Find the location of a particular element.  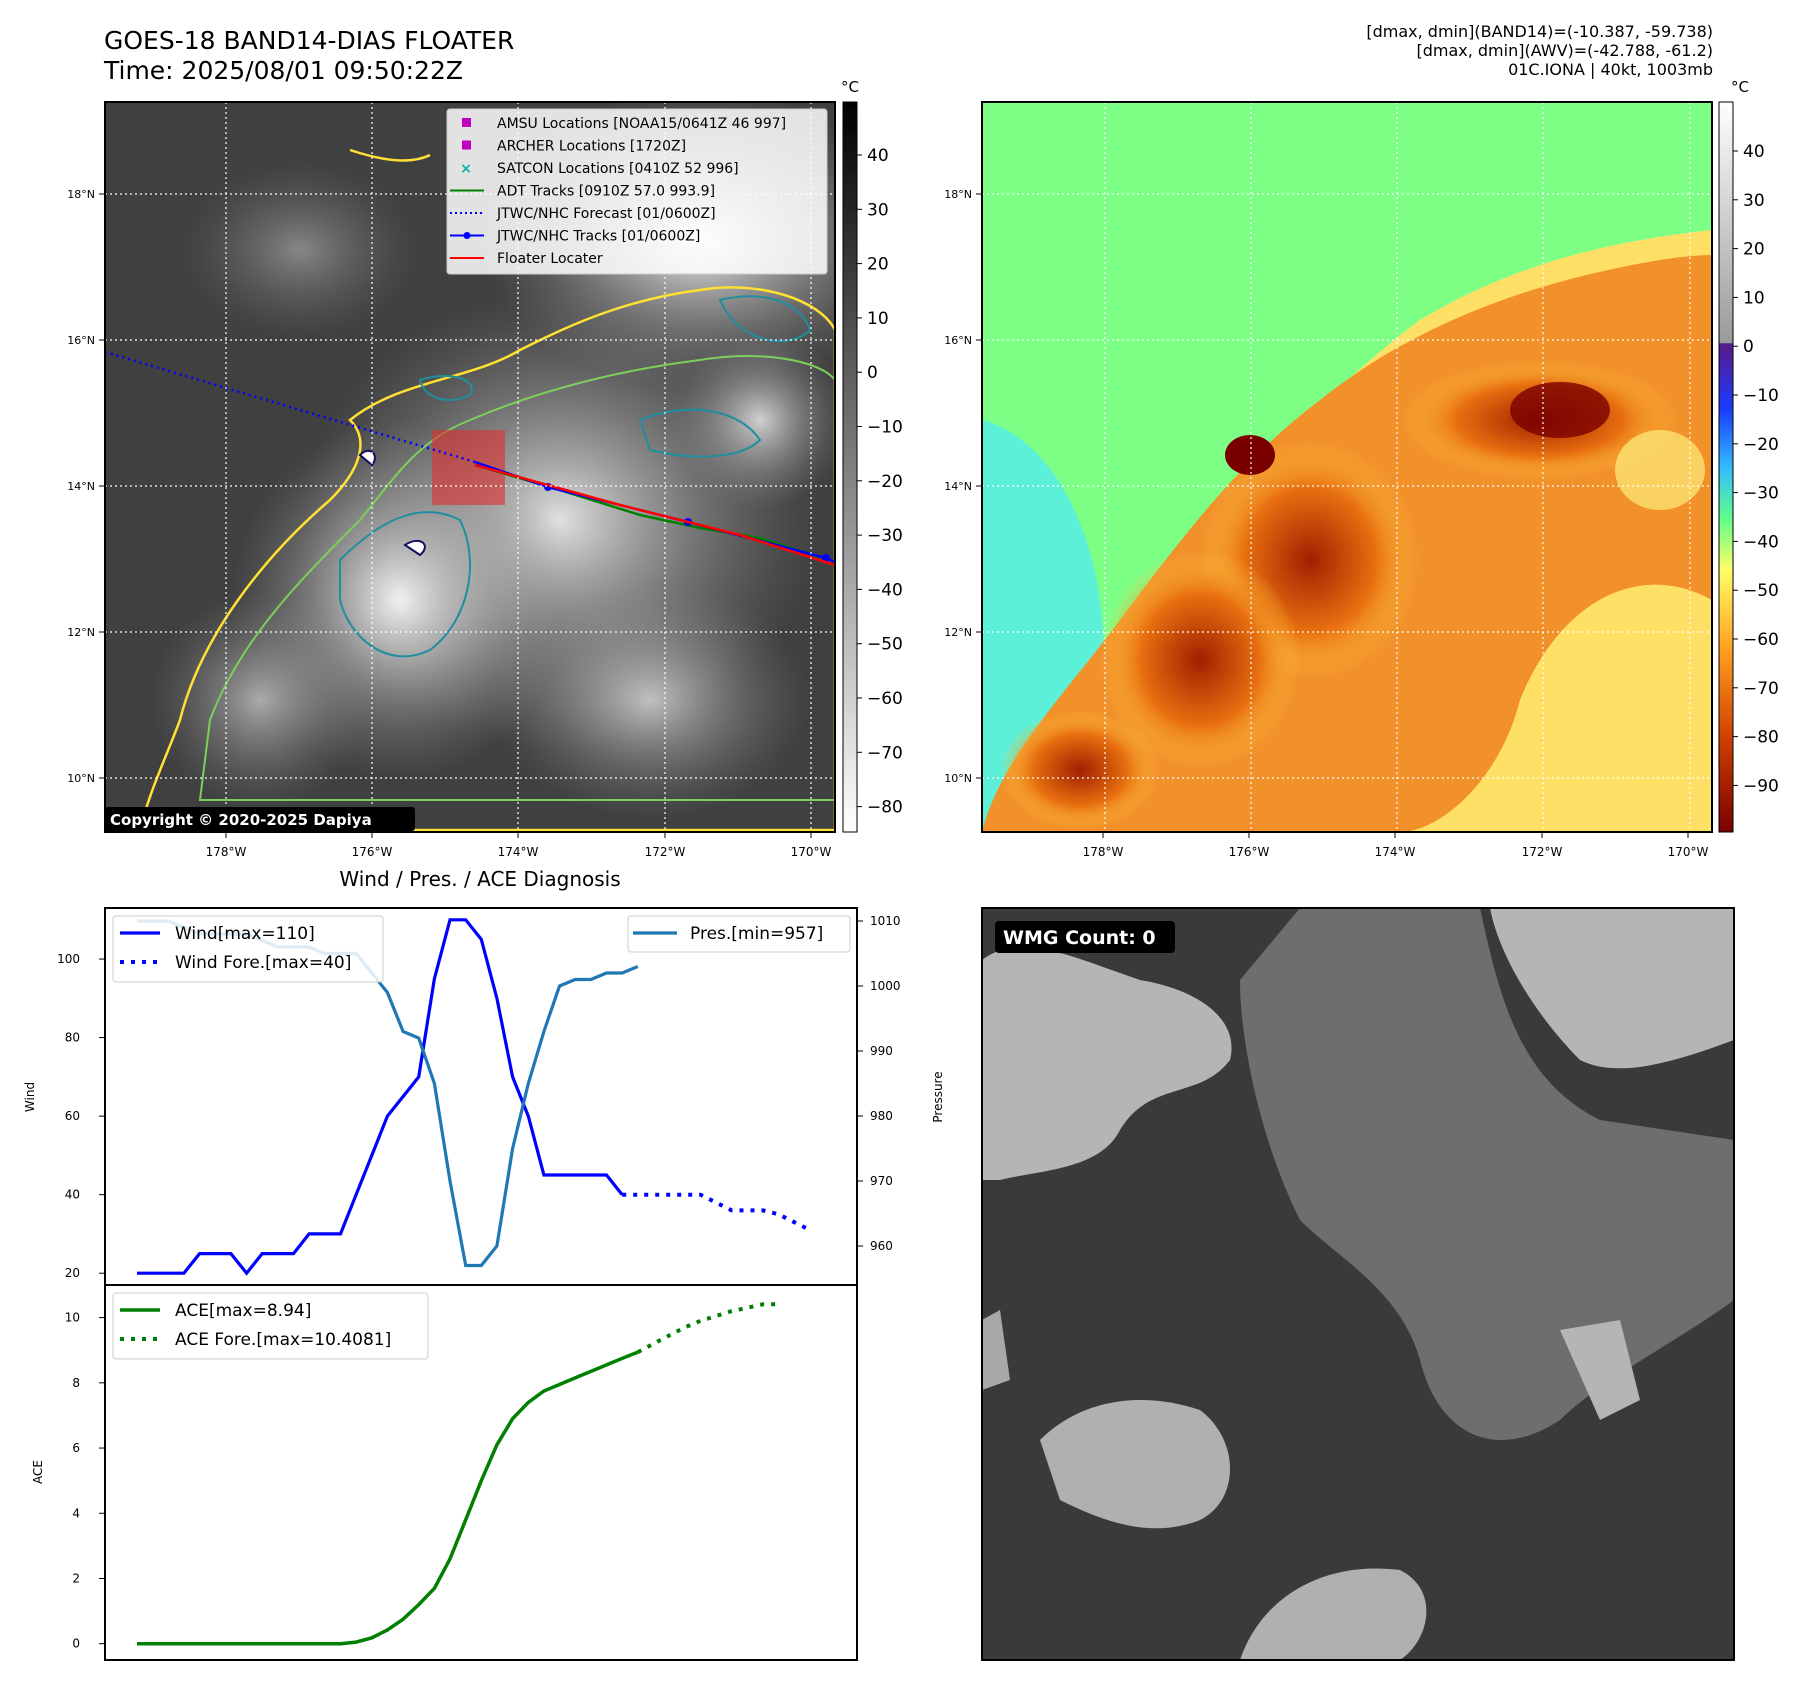

right-lon-tick-label: 170°W is located at coordinates (1688, 852).